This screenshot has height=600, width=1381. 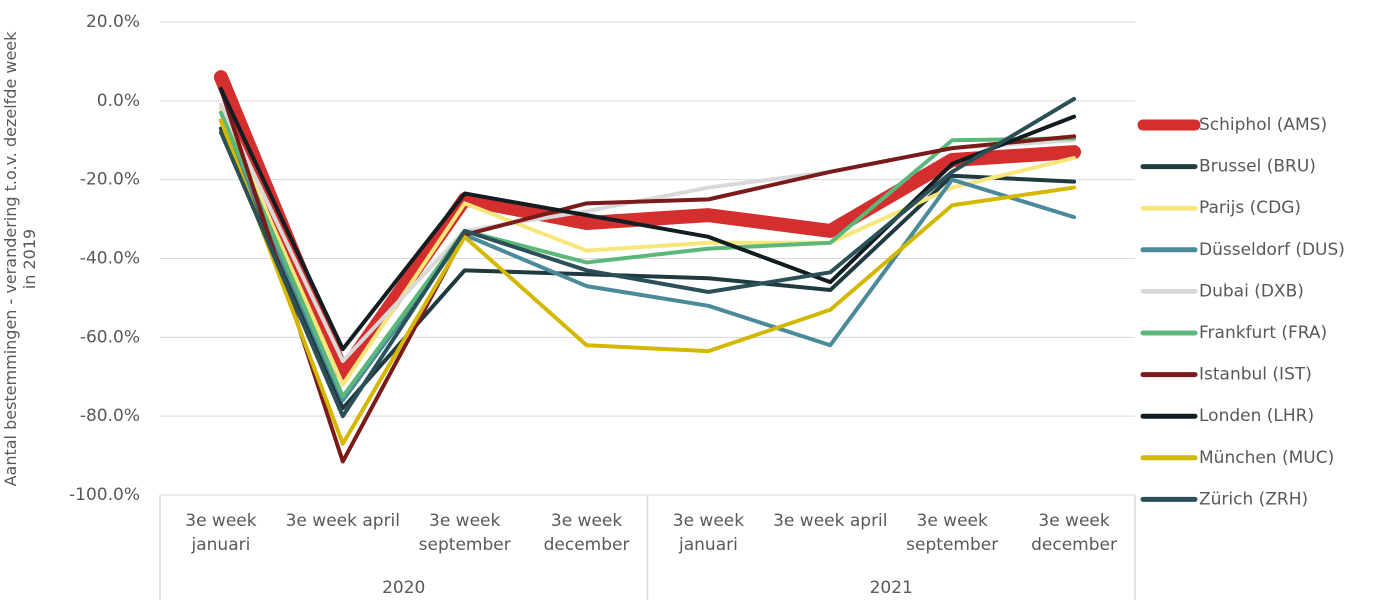 What do you see at coordinates (403, 588) in the screenshot?
I see `group-label: 2020` at bounding box center [403, 588].